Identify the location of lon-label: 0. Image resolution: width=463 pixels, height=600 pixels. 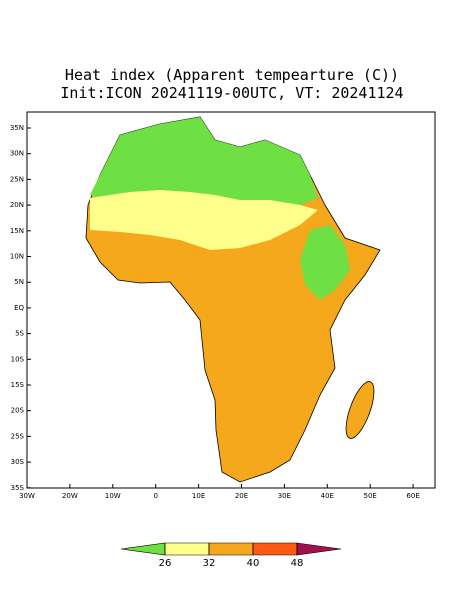
(155, 496).